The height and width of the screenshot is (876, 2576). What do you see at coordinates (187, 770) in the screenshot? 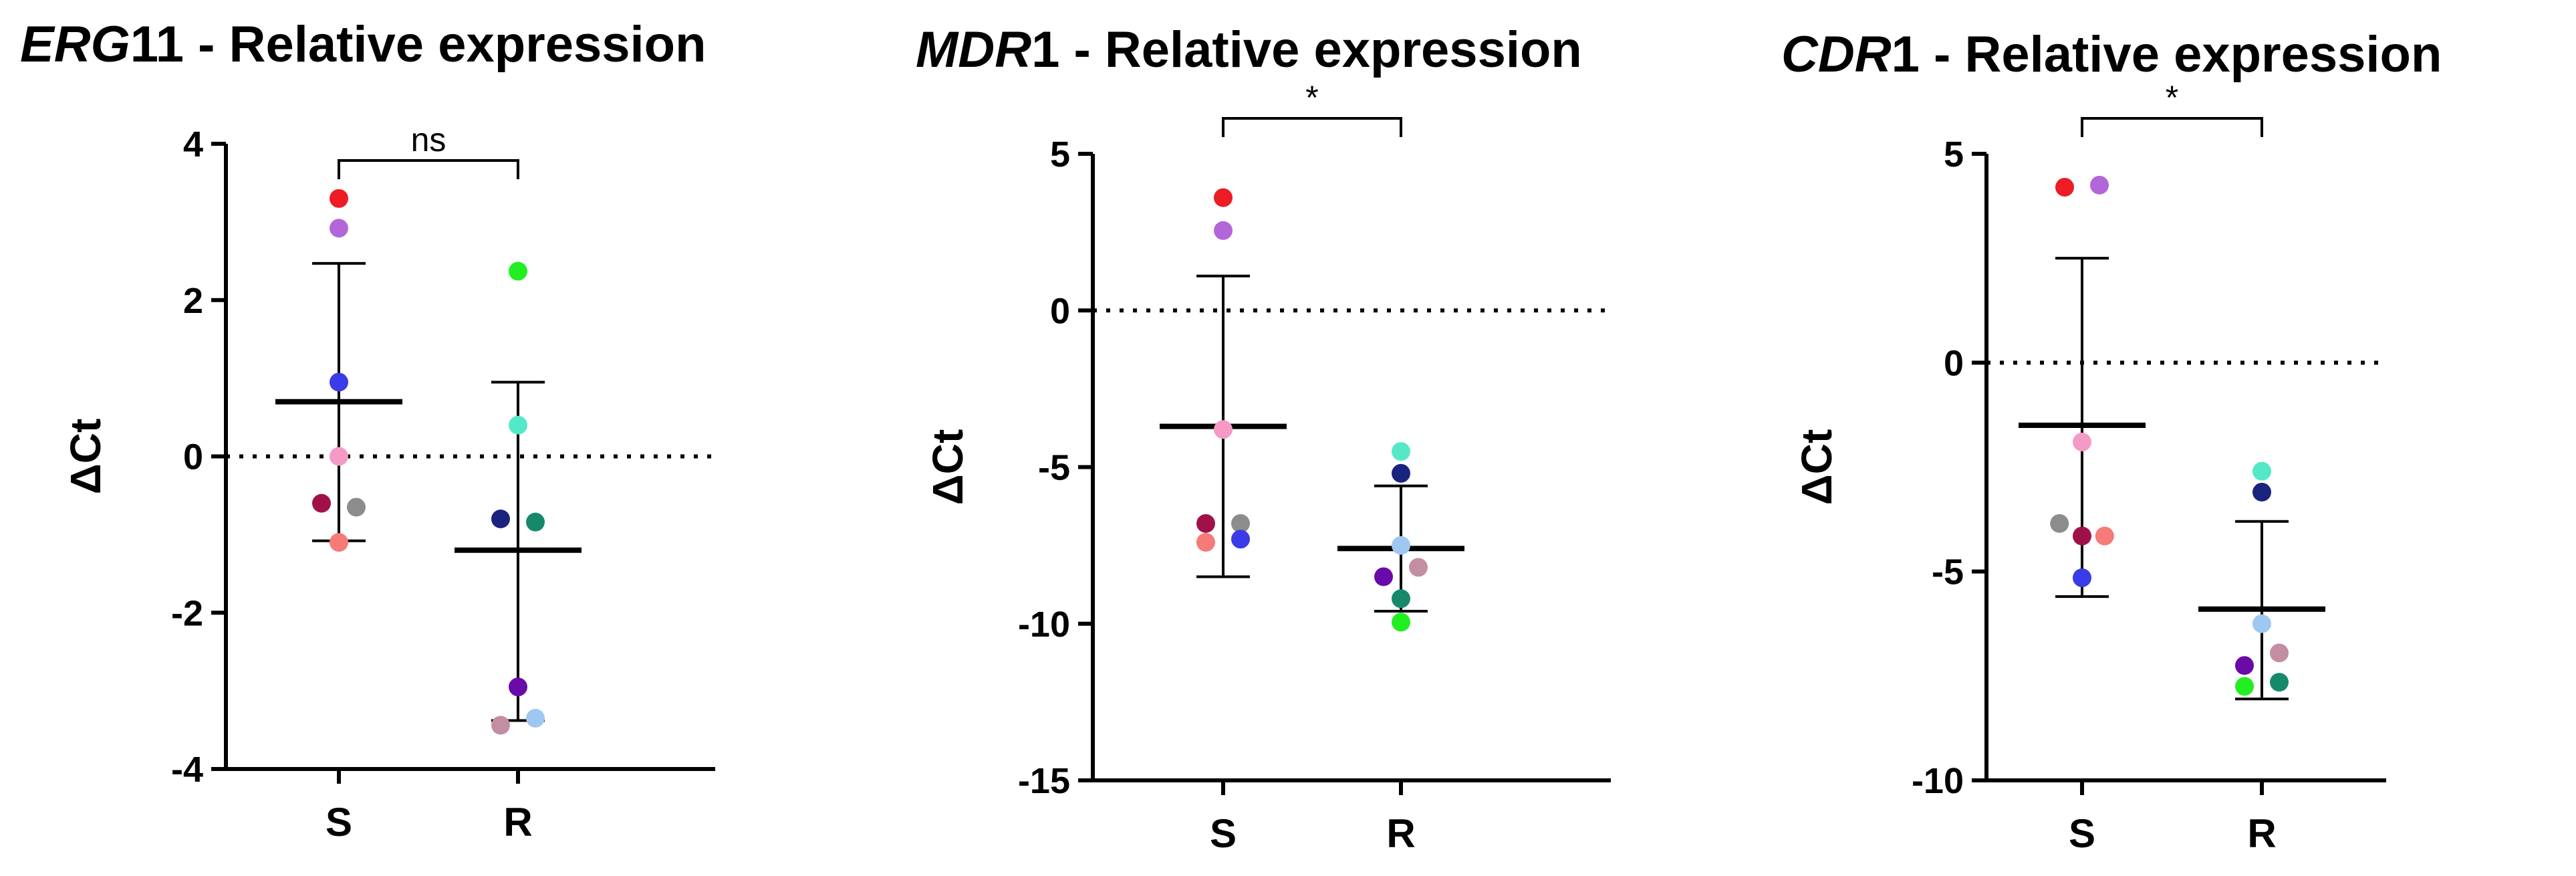
I see `y-tick-label: -4` at bounding box center [187, 770].